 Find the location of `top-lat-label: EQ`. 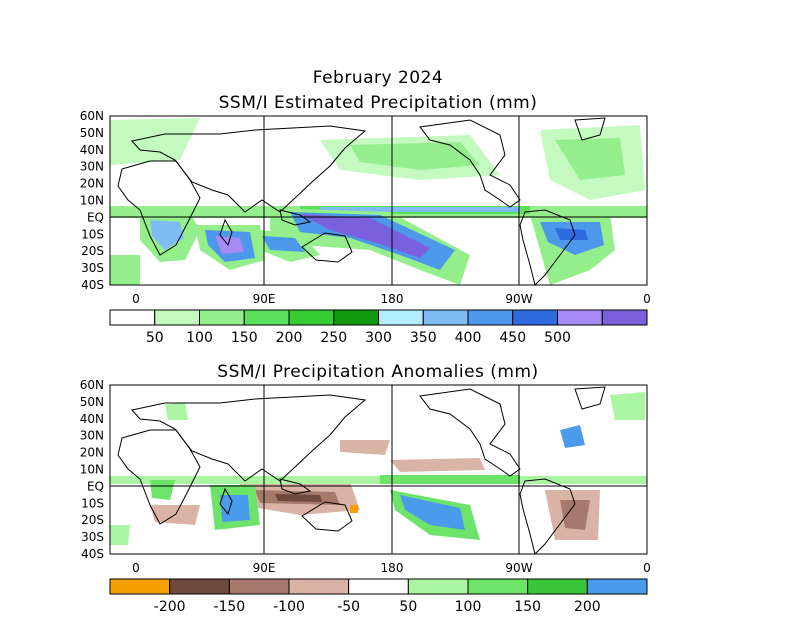

top-lat-label: EQ is located at coordinates (95, 217).